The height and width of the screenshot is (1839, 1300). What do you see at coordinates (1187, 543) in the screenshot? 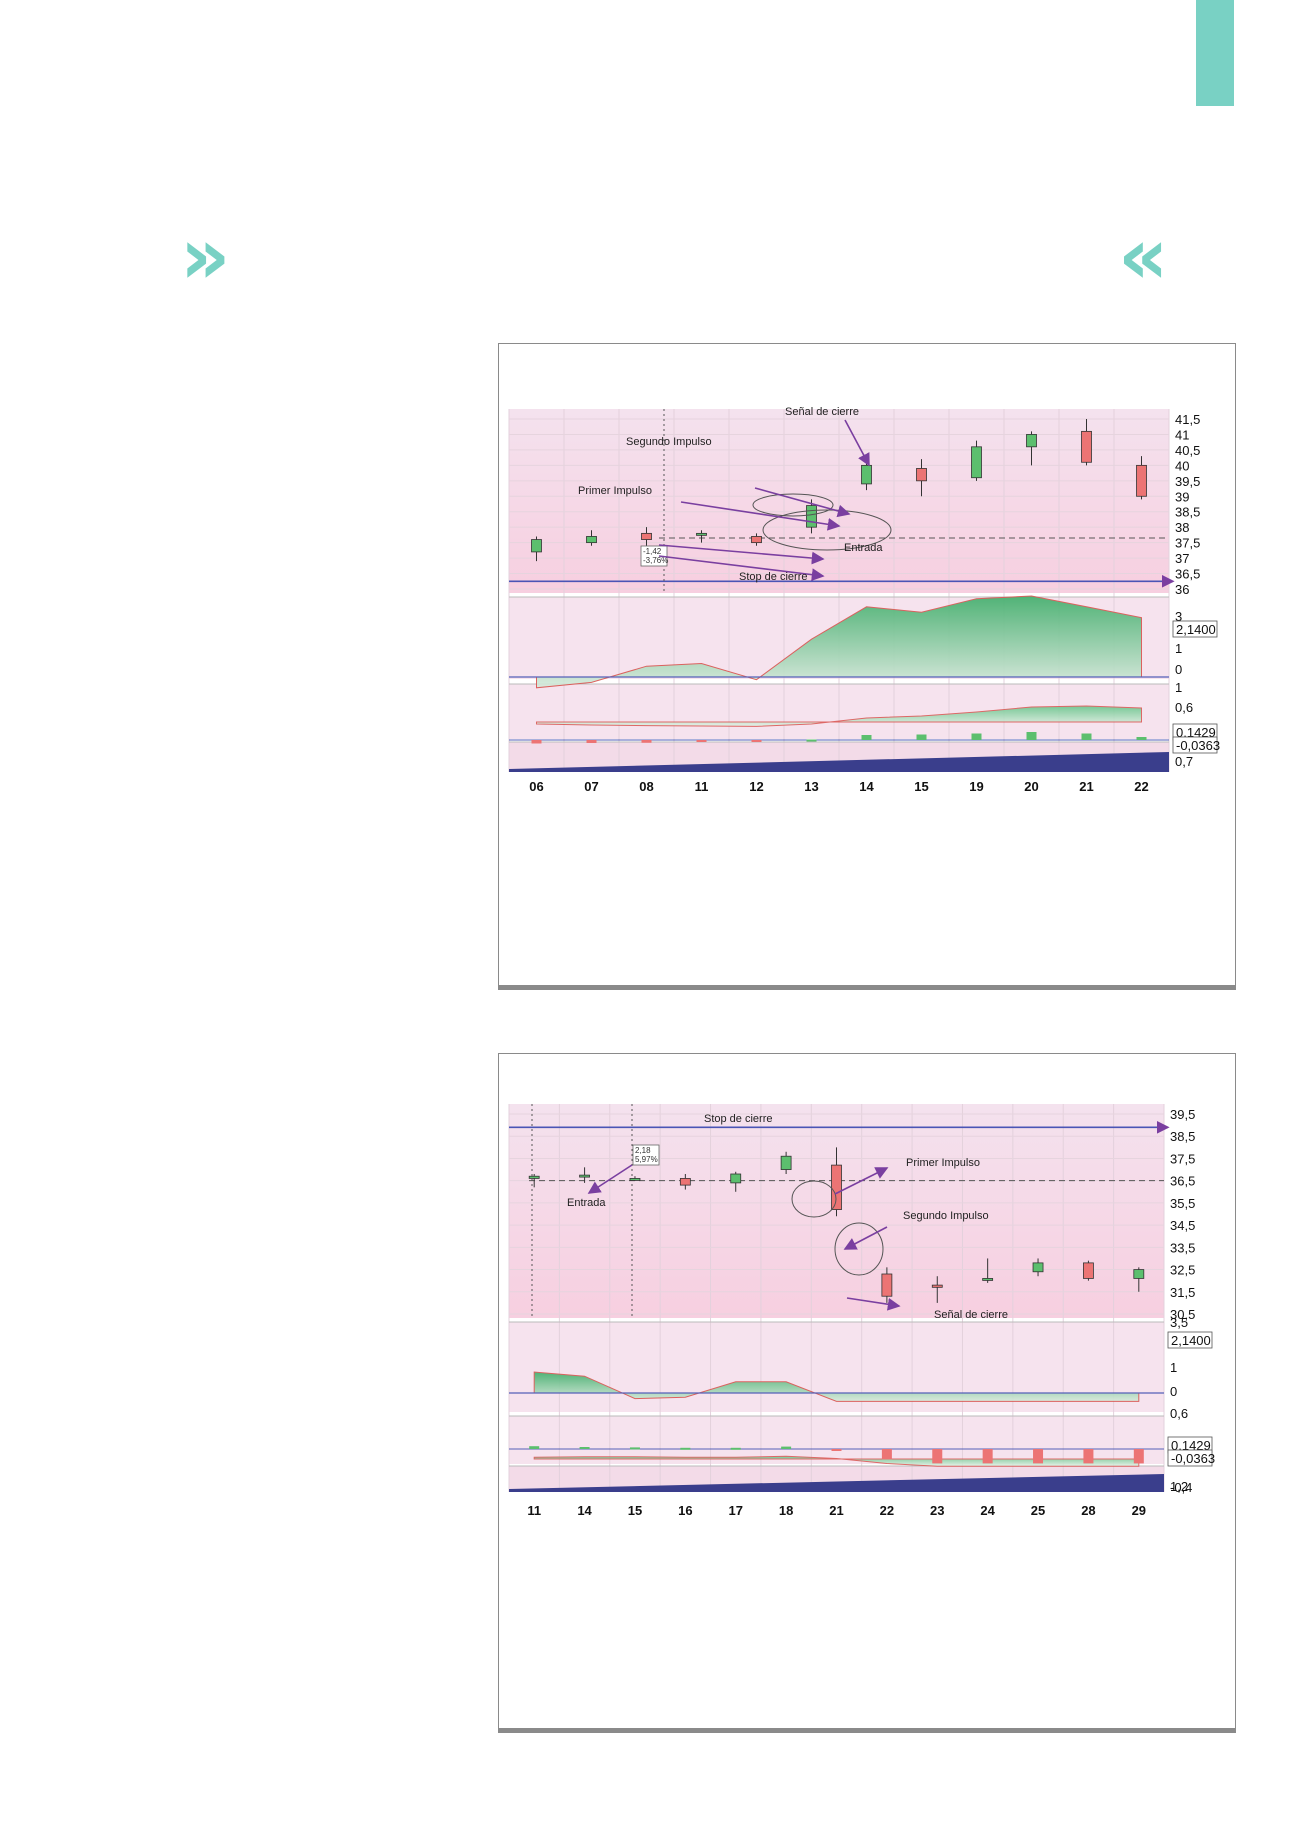
I see `y-tick-label: 37,5` at bounding box center [1187, 543].